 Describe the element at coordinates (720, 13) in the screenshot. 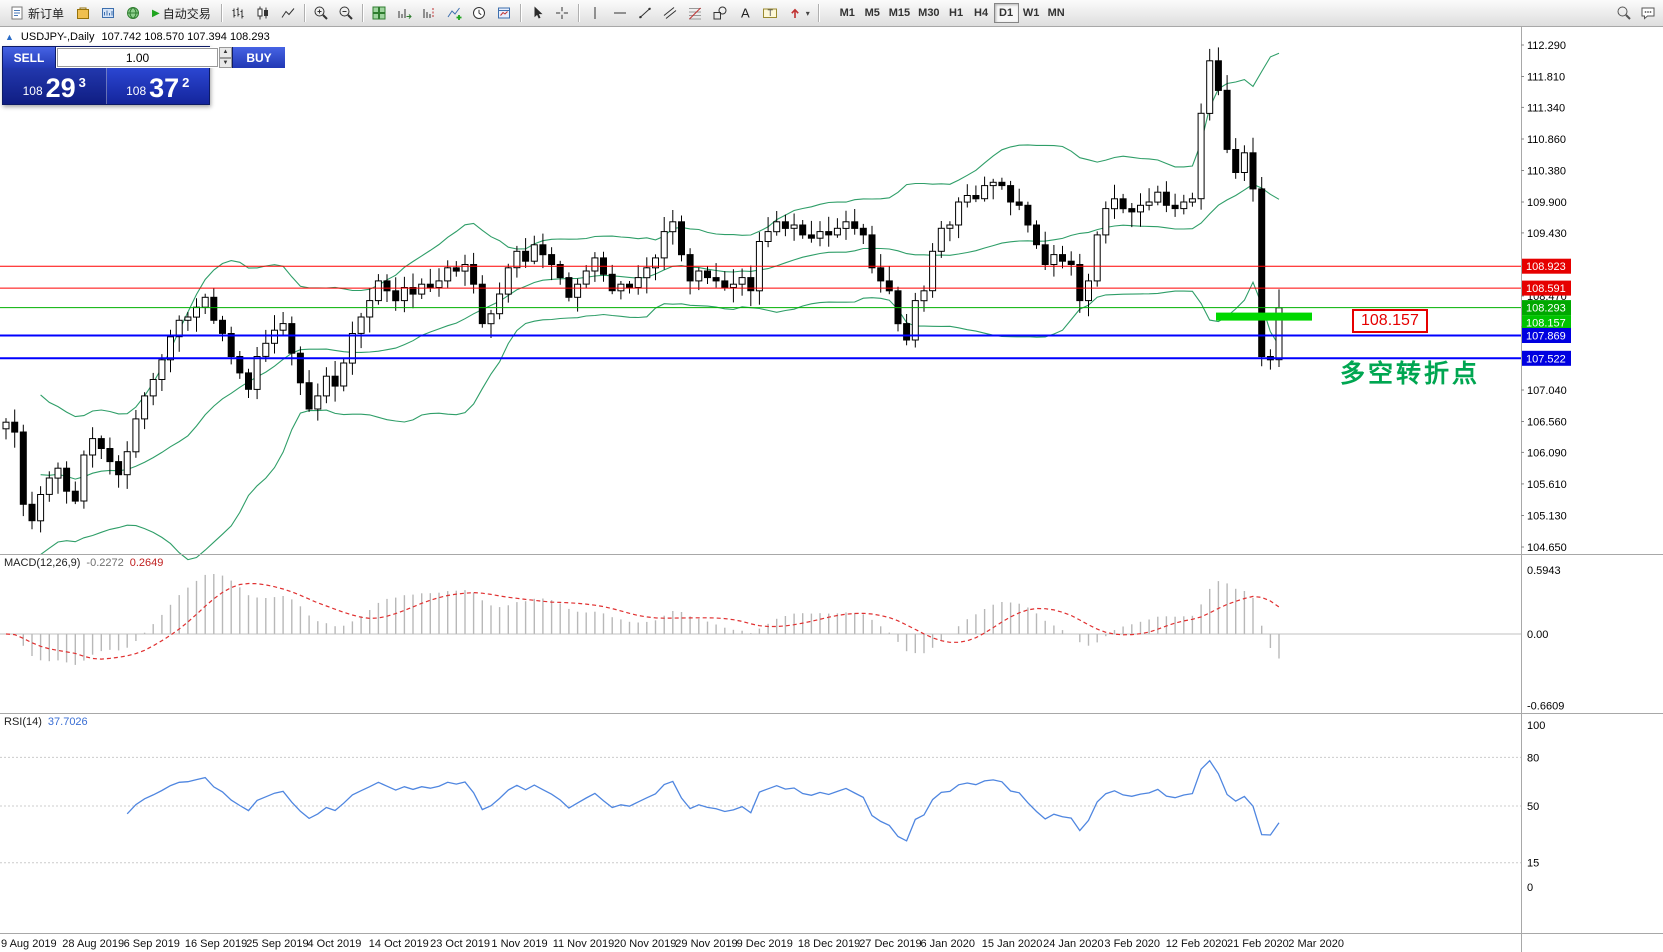

I see `shapes-button` at that location.